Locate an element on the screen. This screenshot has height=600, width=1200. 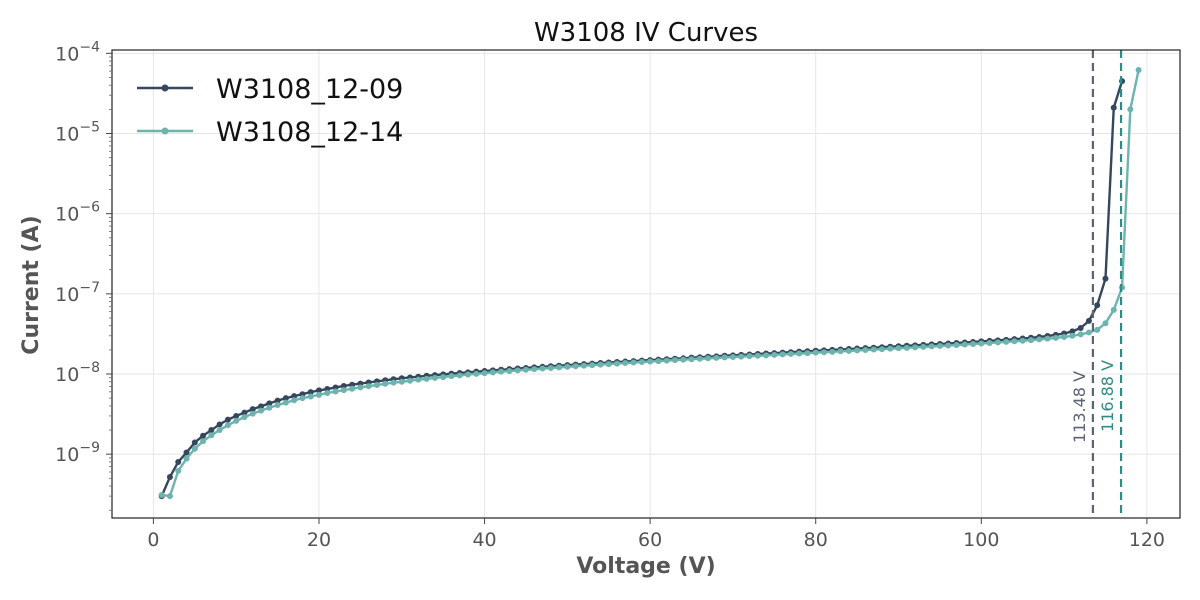
x-axis: 0 20 40 60 80 100 120 is located at coordinates (656, 534).